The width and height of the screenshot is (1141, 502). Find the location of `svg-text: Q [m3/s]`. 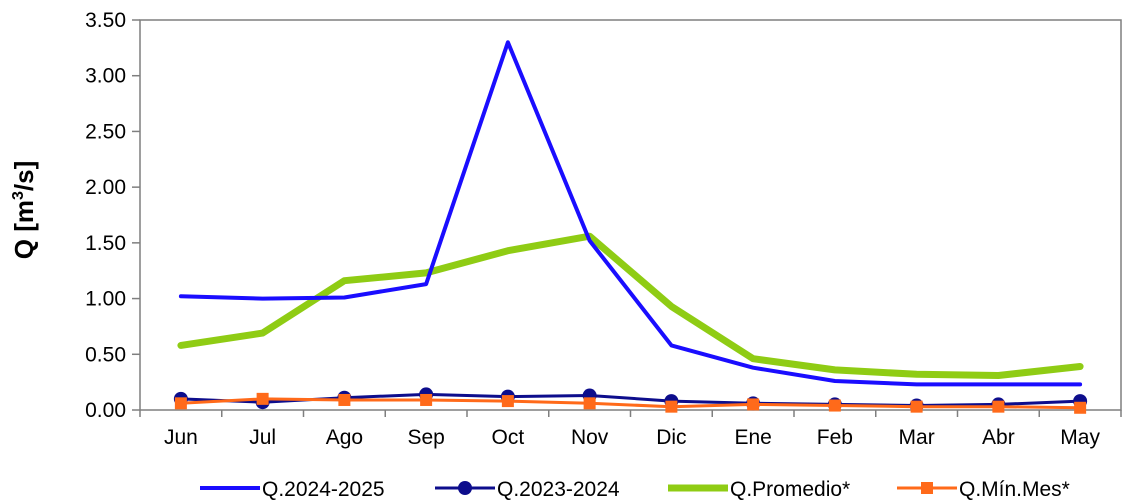

svg-text: Q [m3/s] is located at coordinates (24, 210).